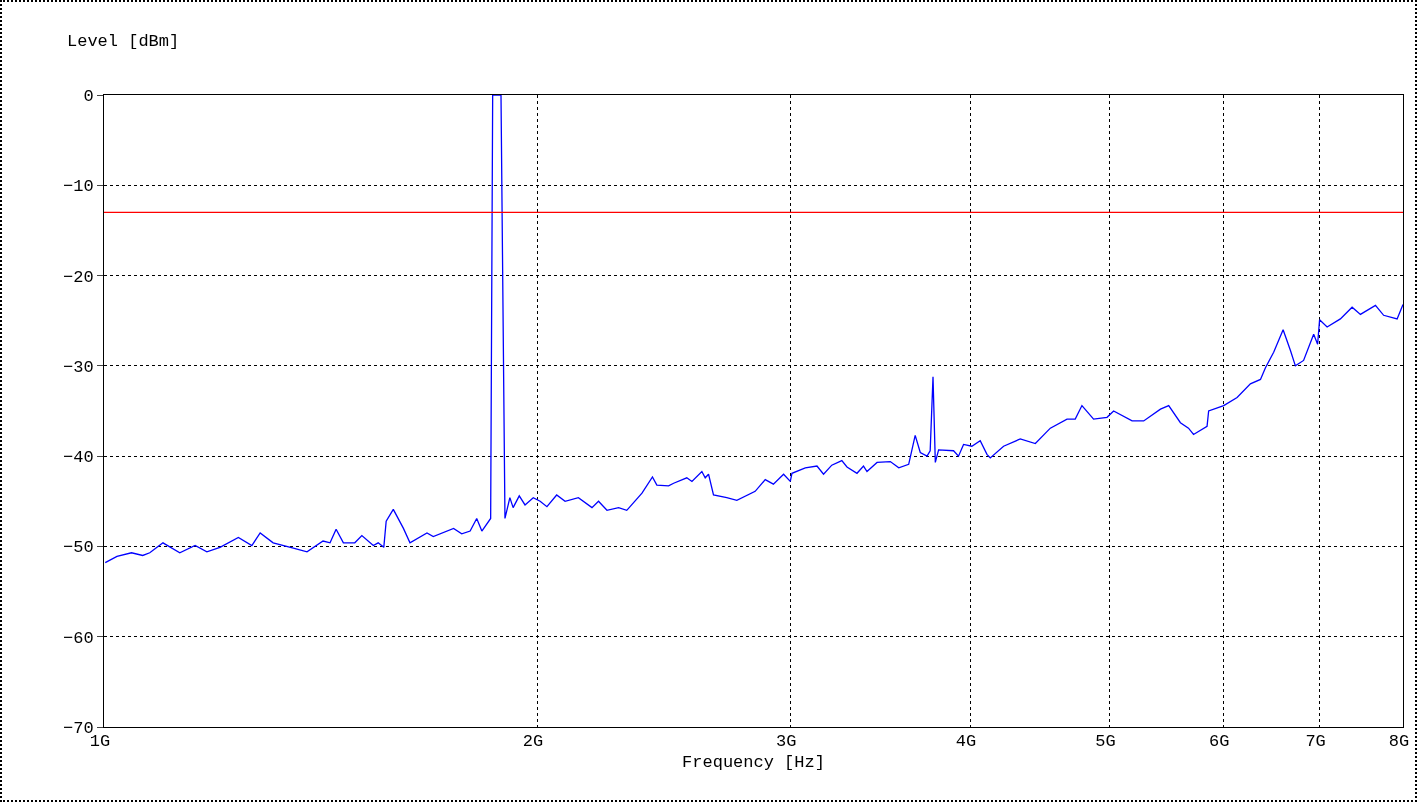 Image resolution: width=1417 pixels, height=802 pixels. What do you see at coordinates (1219, 742) in the screenshot?
I see `x-tick-label: 6G` at bounding box center [1219, 742].